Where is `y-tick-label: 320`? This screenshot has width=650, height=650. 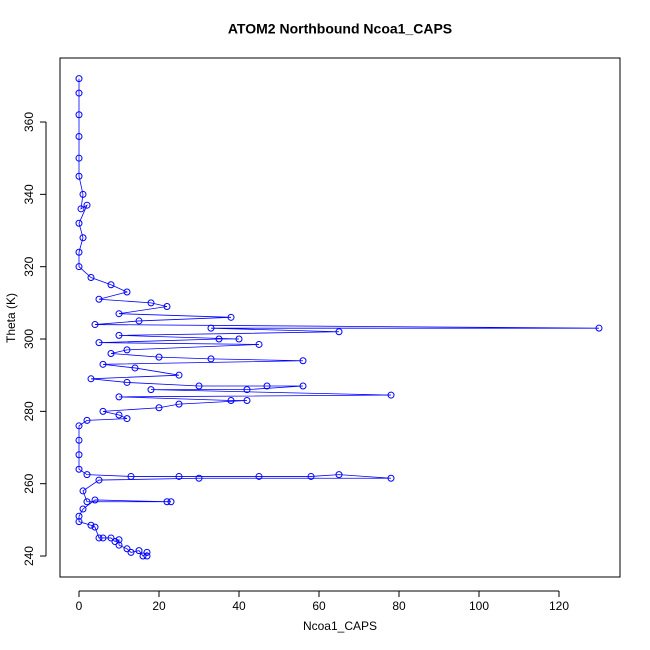 y-tick-label: 320 is located at coordinates (29, 266).